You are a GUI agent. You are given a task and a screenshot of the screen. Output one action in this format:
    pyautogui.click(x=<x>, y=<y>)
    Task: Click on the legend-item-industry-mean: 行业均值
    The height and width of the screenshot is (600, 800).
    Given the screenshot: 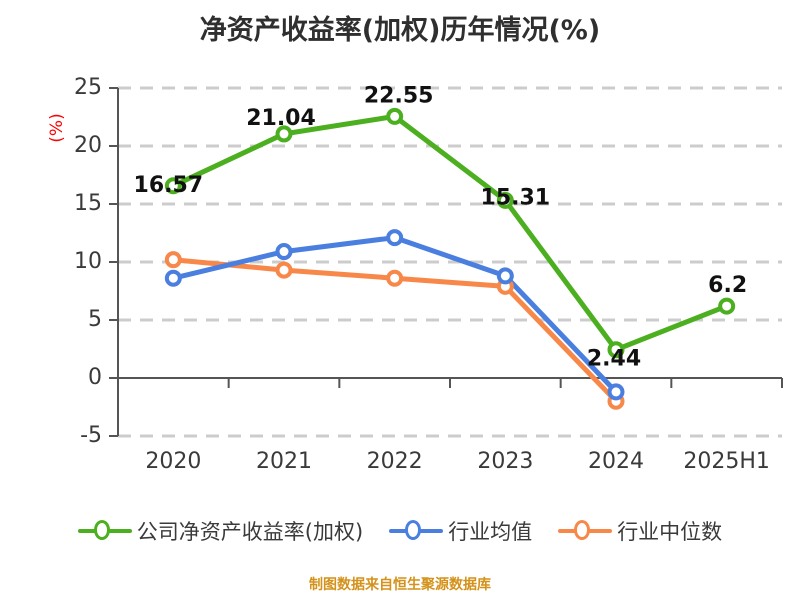 What is the action you would take?
    pyautogui.click(x=460, y=531)
    